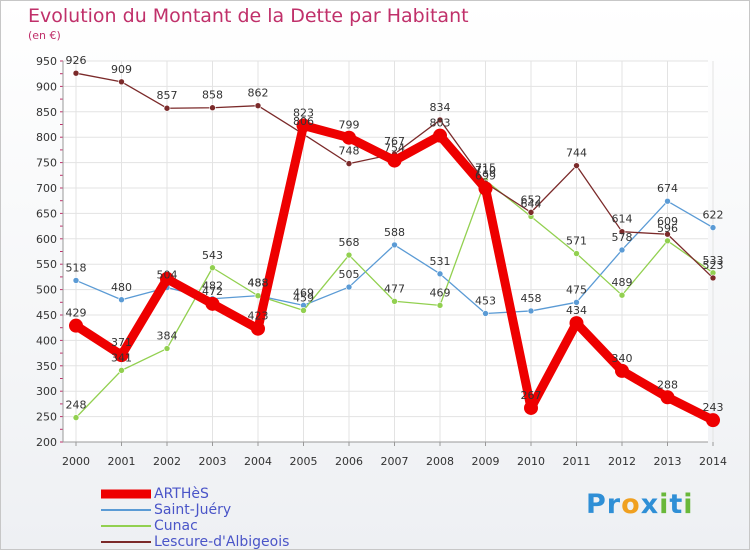 Image resolution: width=750 pixels, height=550 pixels. Describe the element at coordinates (531, 461) in the screenshot. I see `x-tick-label: 2010` at that location.